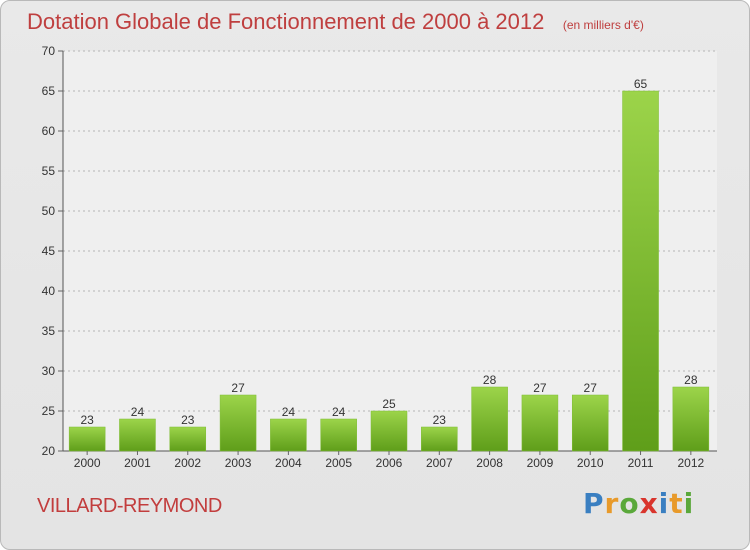 The width and height of the screenshot is (750, 550). I want to click on x-tick-label: 2011, so click(641, 463).